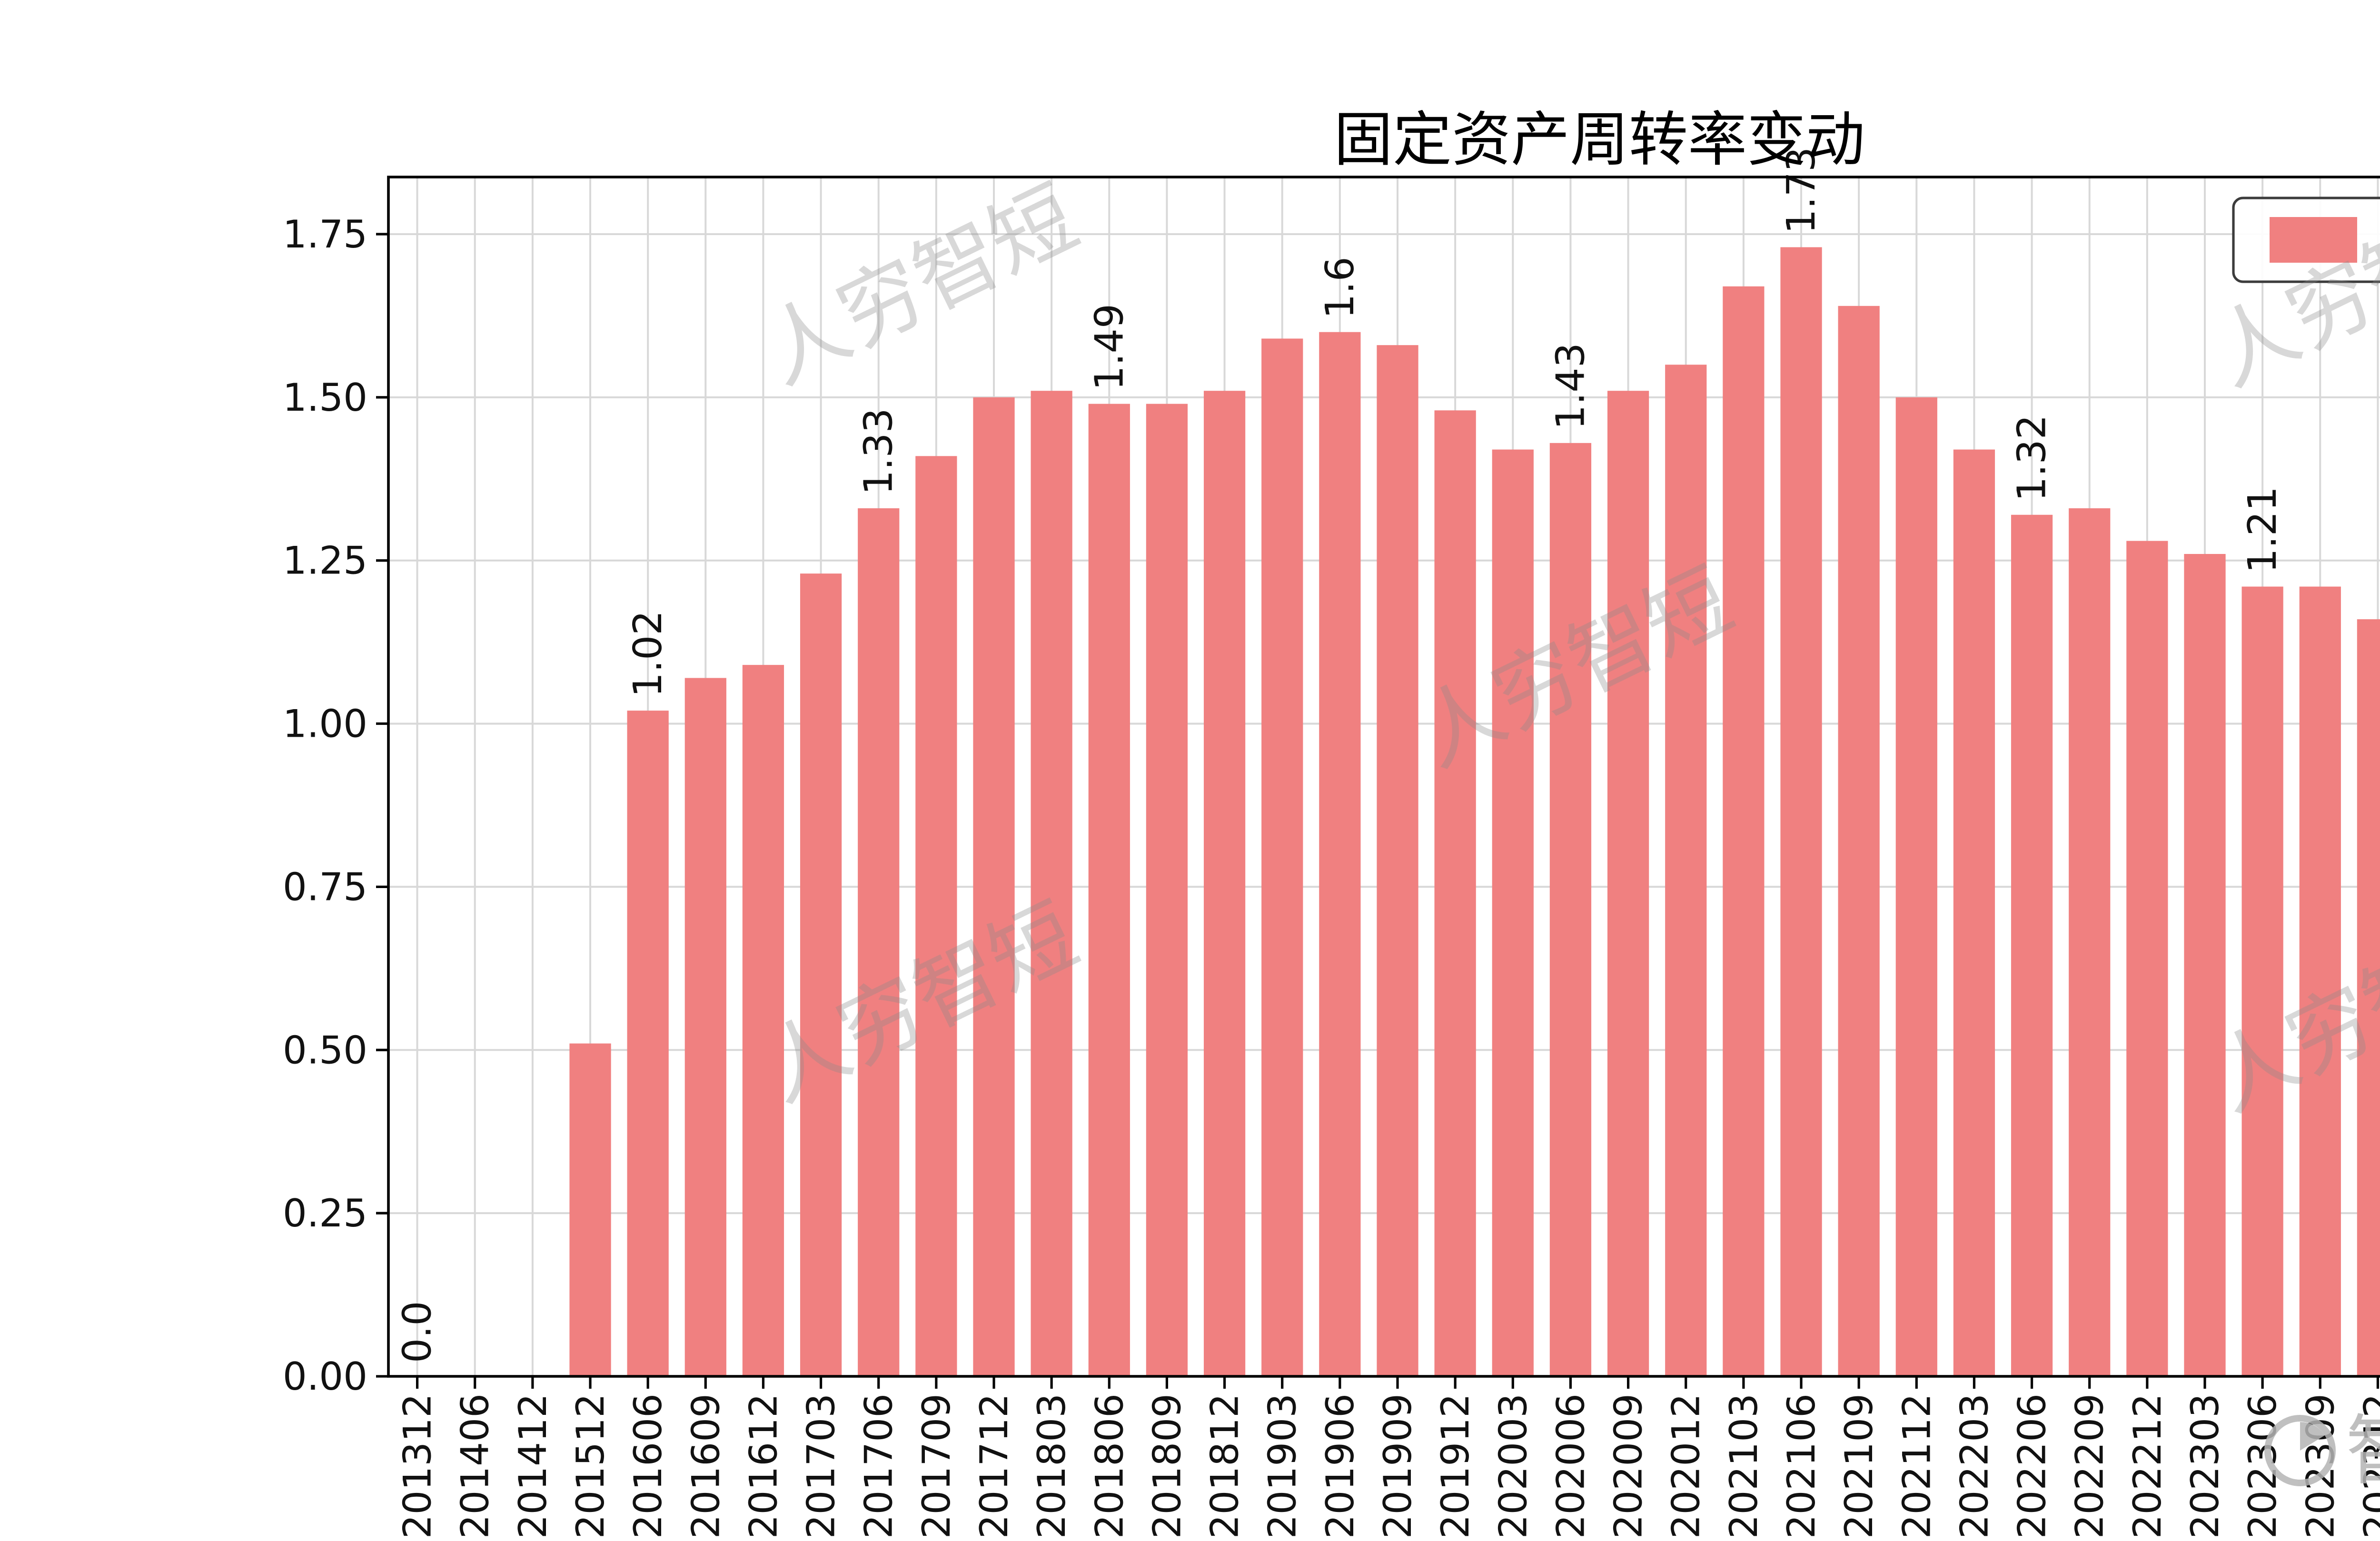 Image resolution: width=2380 pixels, height=1541 pixels. Describe the element at coordinates (325, 805) in the screenshot. I see `y-tick-labels: 0.00 0.25 0.50 0.75 1.00 1.25 1.50 1.75` at that location.